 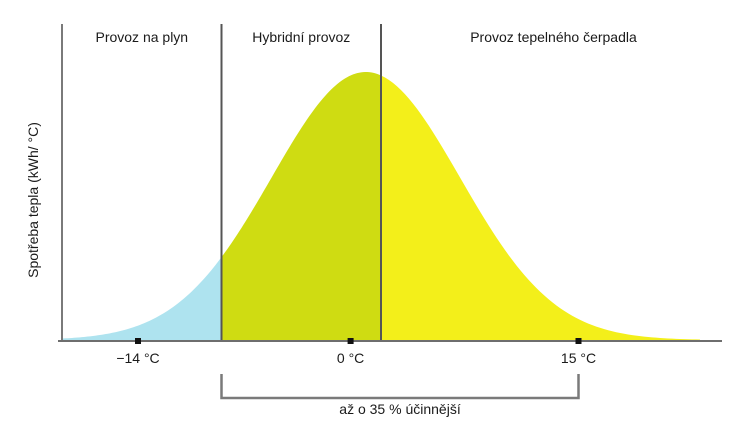 I want to click on x-ticks: −14 °C 0 °C 15 °C, so click(x=356, y=352).